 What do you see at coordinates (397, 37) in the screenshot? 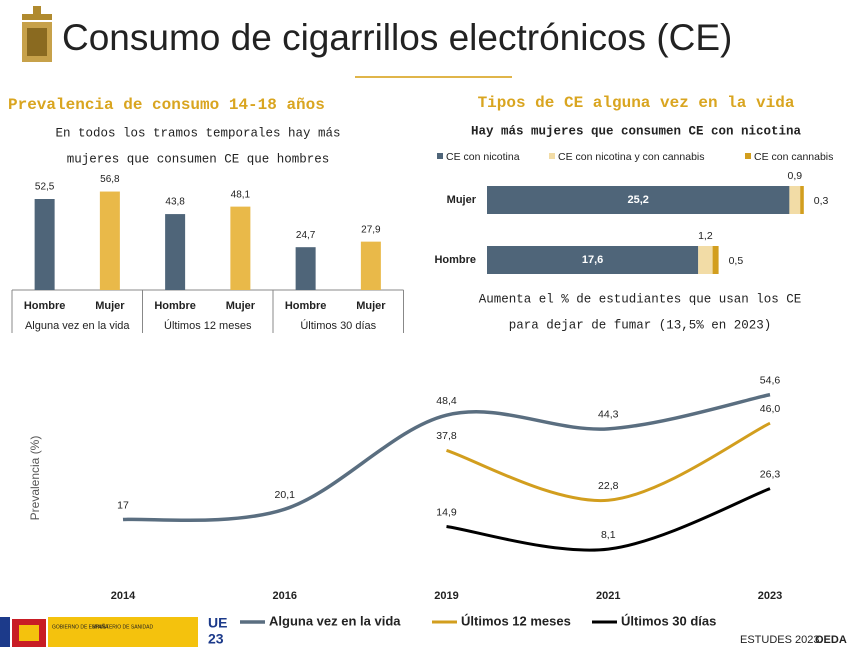
I see `slide-title: Consumo de cigarrillos electrónicos (CE)` at bounding box center [397, 37].